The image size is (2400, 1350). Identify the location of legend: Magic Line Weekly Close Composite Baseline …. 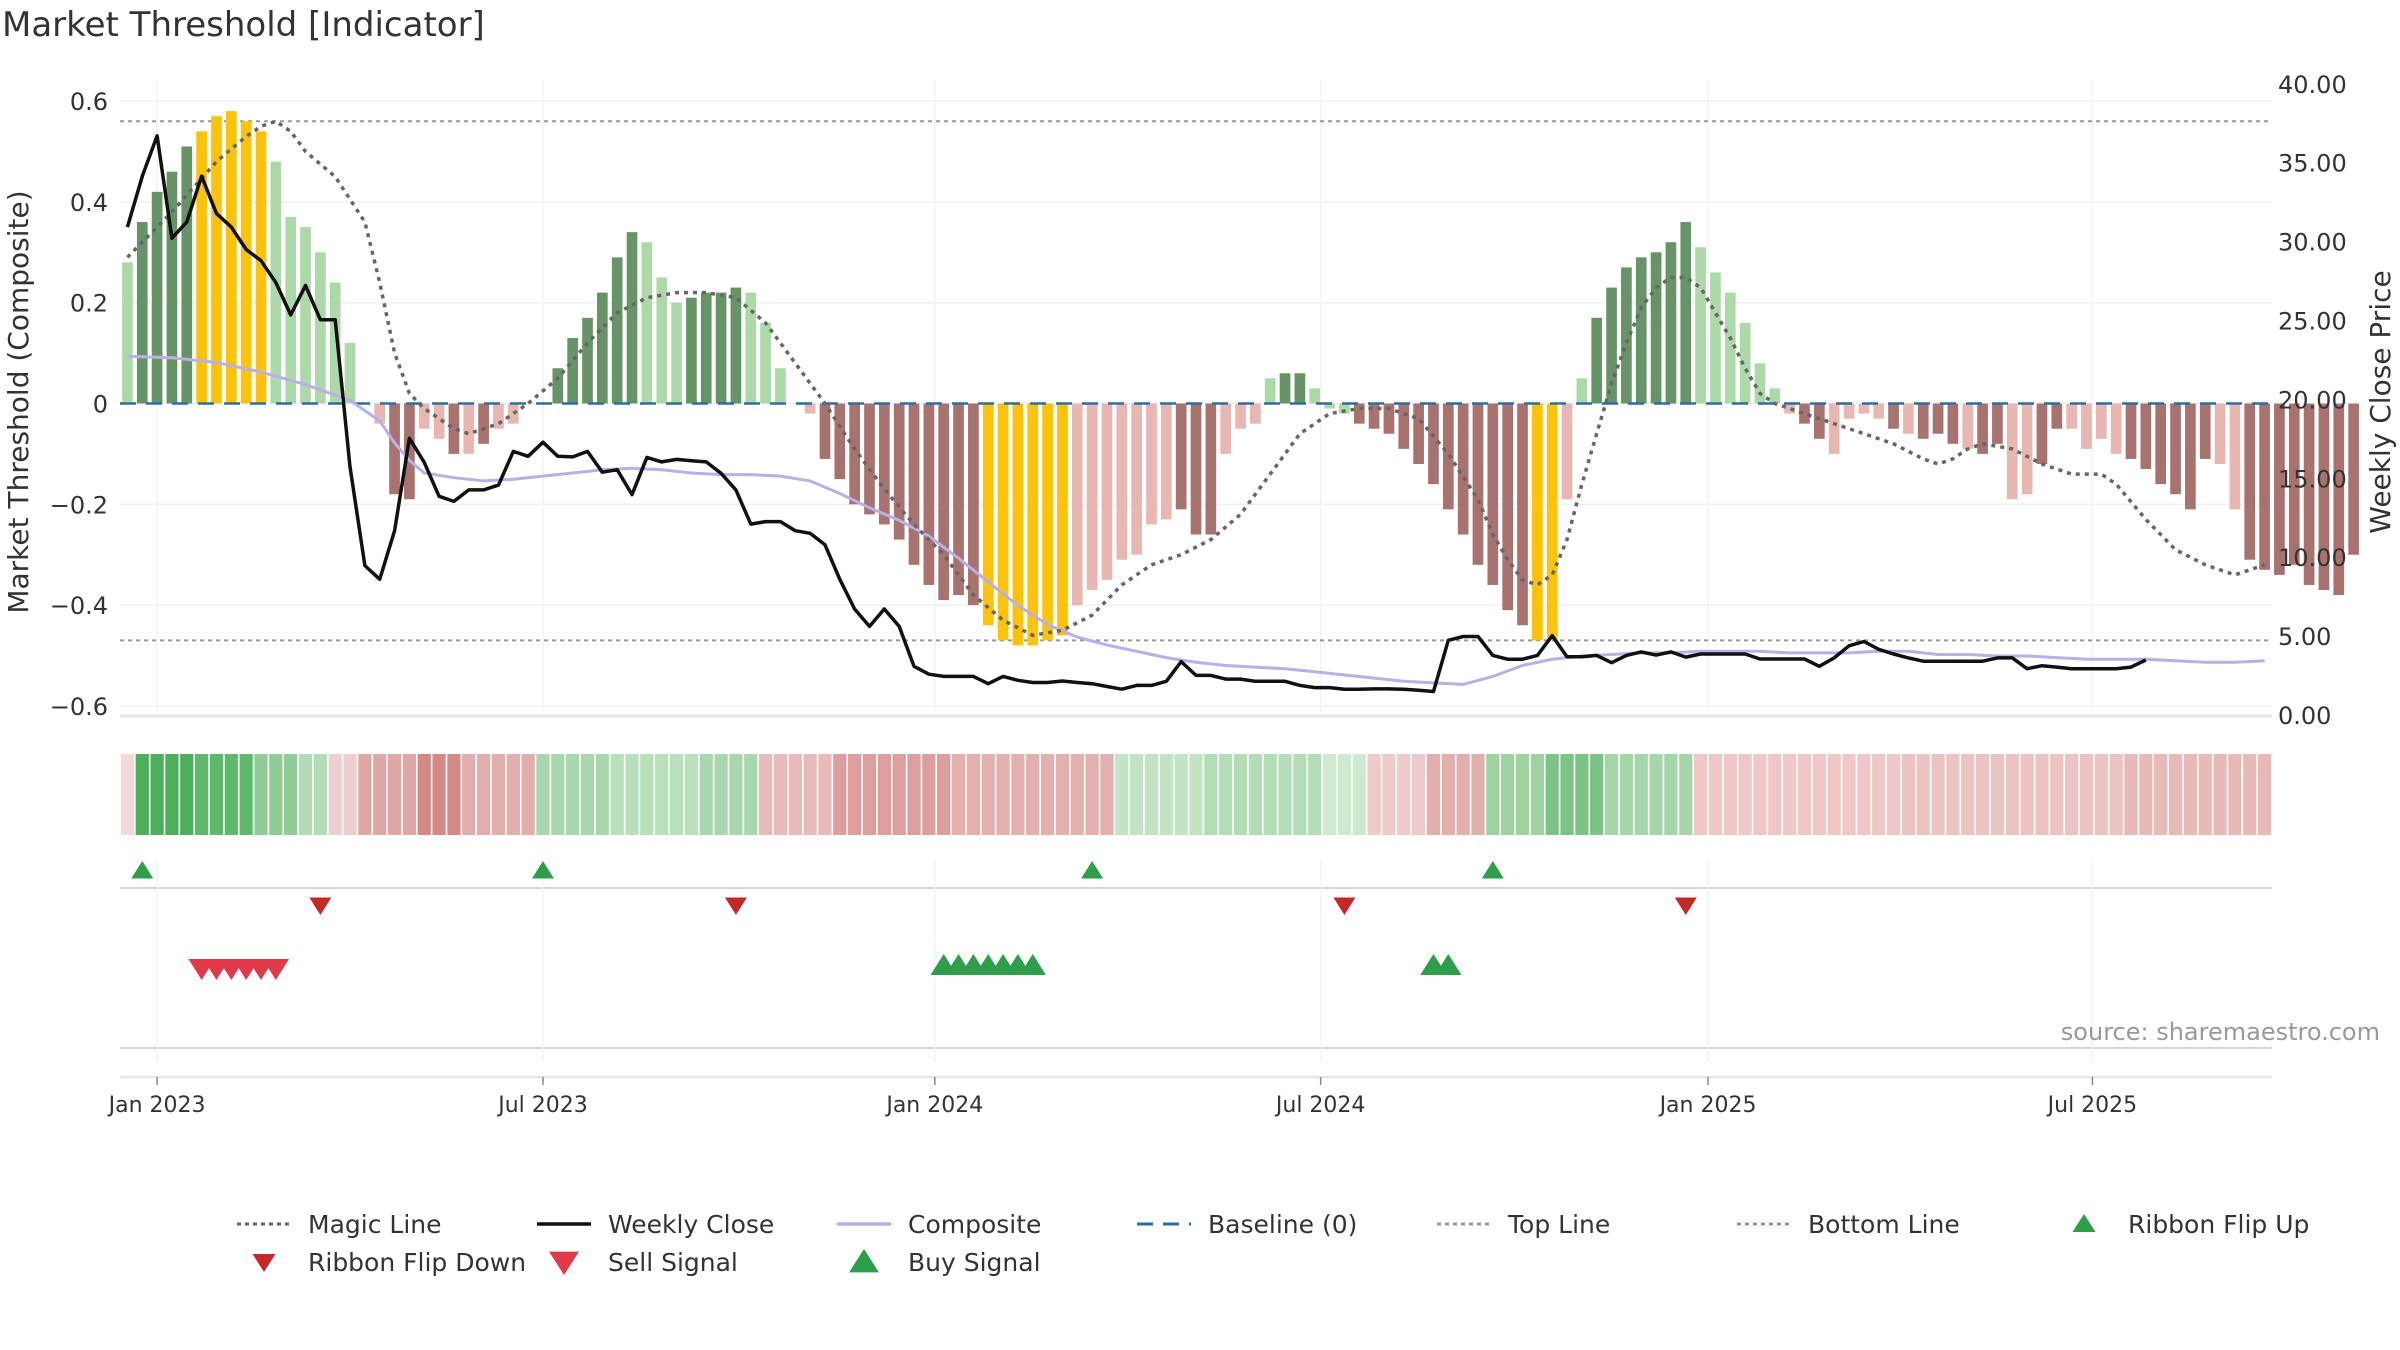
(1273, 1243).